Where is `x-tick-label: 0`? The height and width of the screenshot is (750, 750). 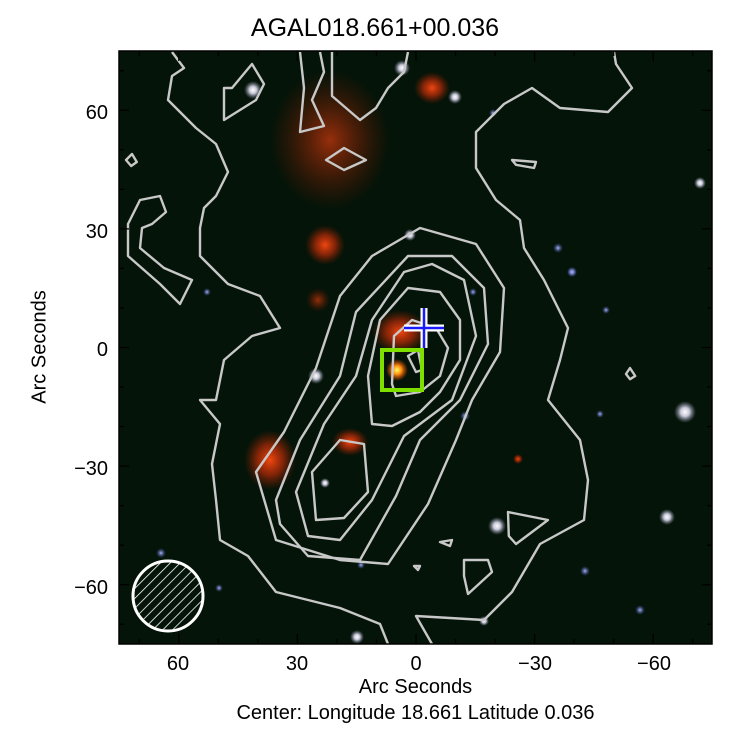
x-tick-label: 0 is located at coordinates (415, 664).